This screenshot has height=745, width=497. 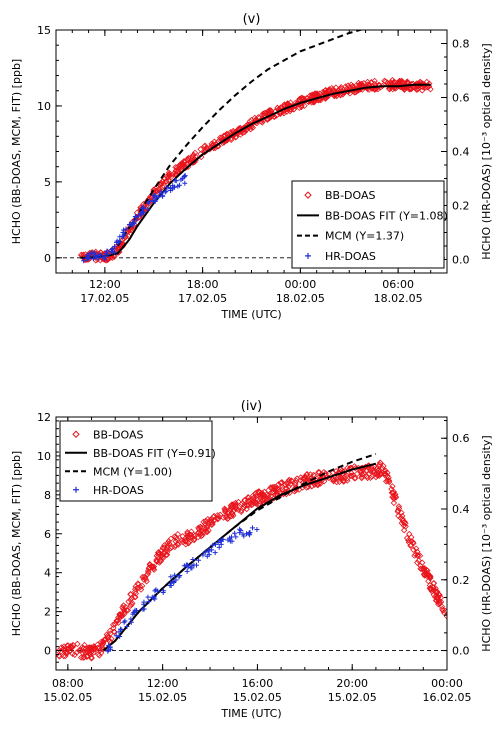 What do you see at coordinates (47, 258) in the screenshot?
I see `y-tick-label: 0` at bounding box center [47, 258].